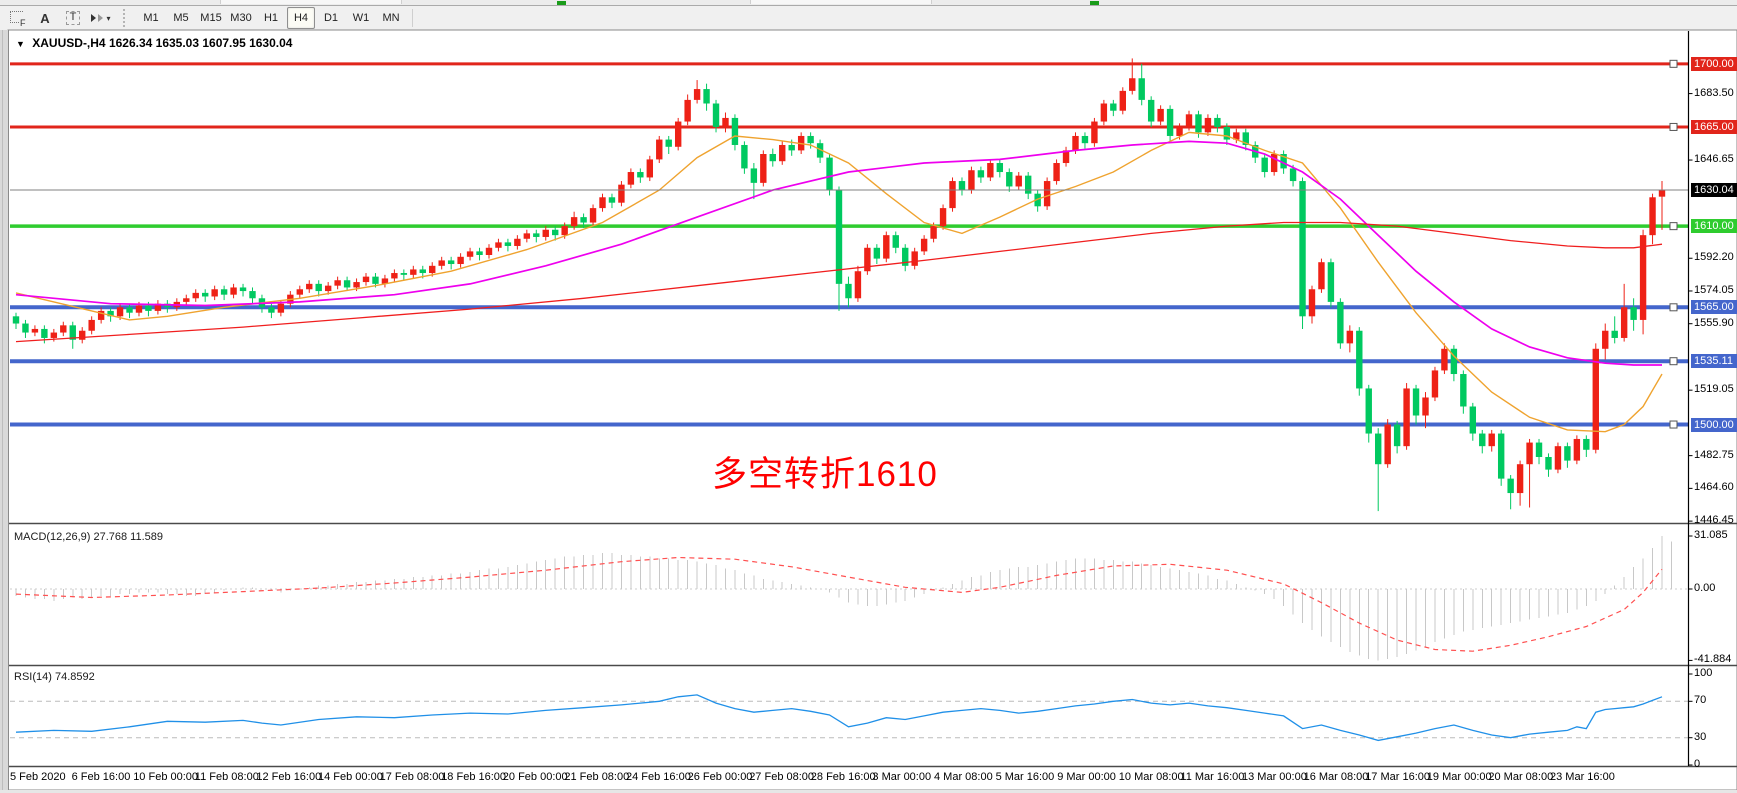 This screenshot has height=793, width=1737. Describe the element at coordinates (1714, 487) in the screenshot. I see `price-axis-tick-label: 1464.60` at that location.